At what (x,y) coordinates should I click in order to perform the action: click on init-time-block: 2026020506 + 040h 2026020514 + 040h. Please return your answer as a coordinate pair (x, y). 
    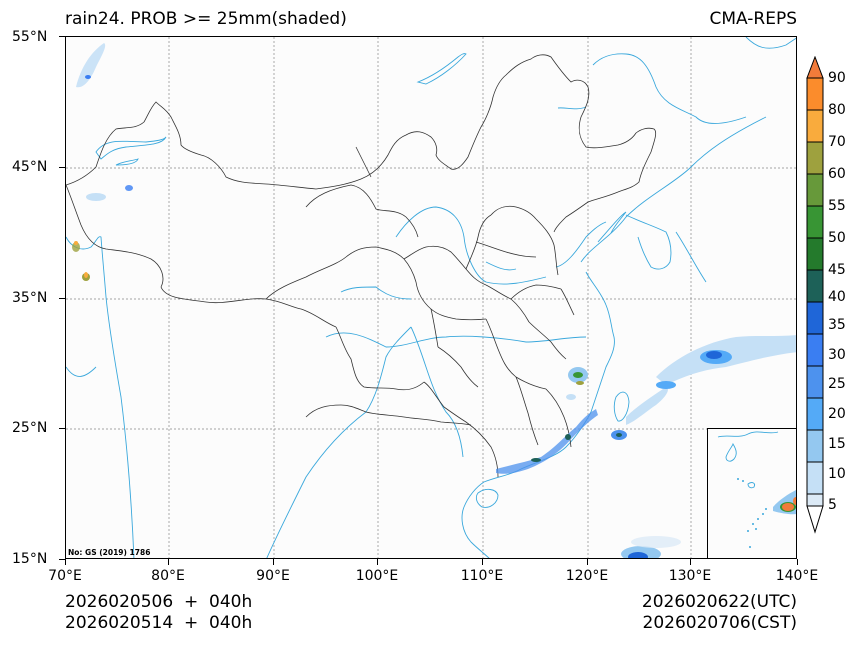
    Looking at the image, I should click on (158, 613).